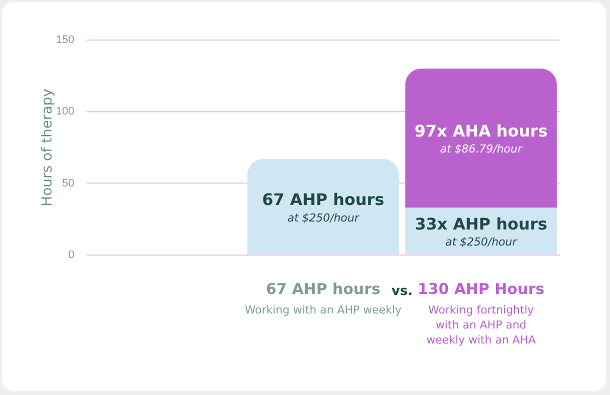 The height and width of the screenshot is (395, 610). I want to click on y-axis-title: Hours of therapy, so click(48, 147).